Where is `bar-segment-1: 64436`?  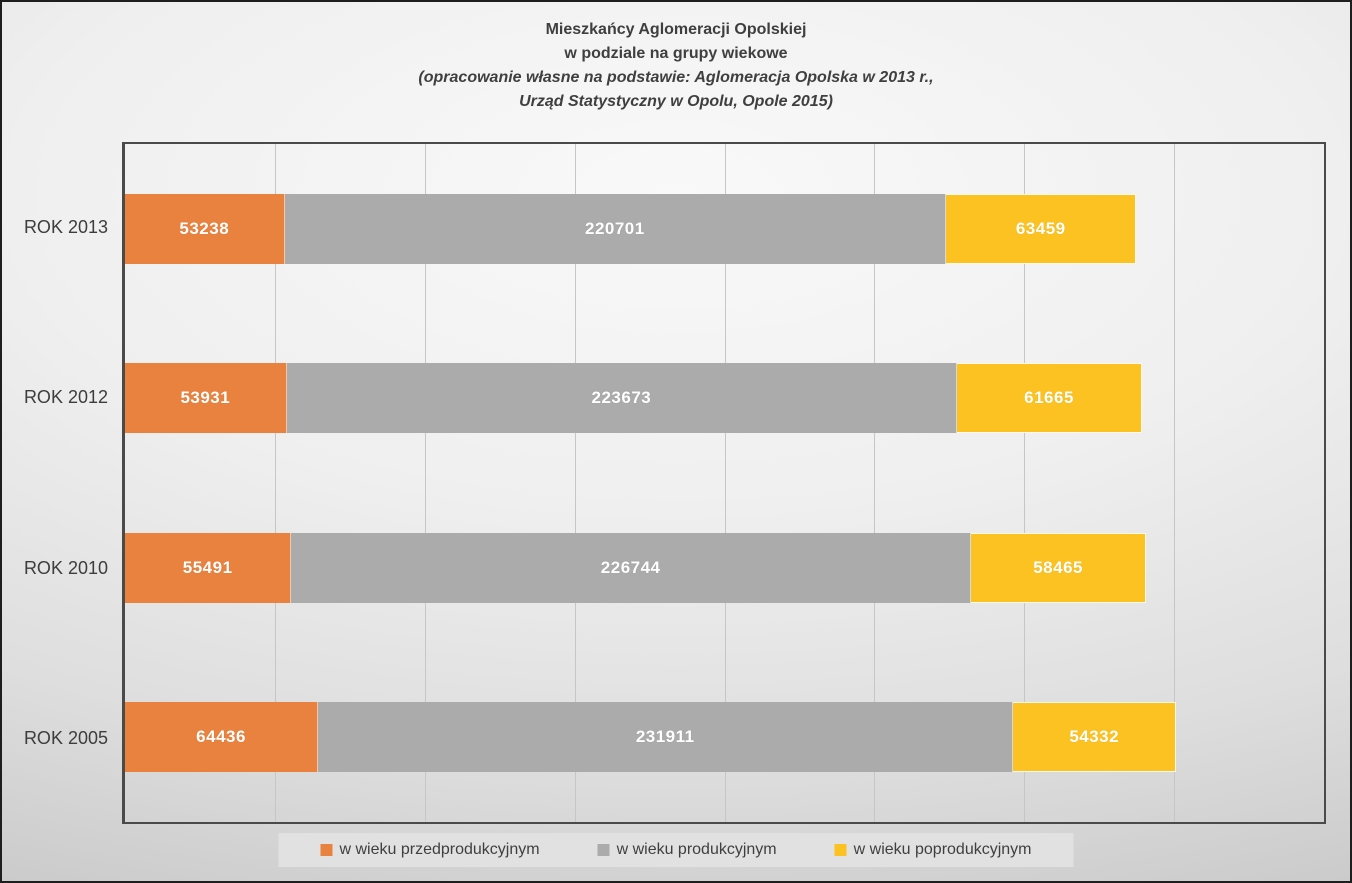
bar-segment-1: 64436 is located at coordinates (222, 737).